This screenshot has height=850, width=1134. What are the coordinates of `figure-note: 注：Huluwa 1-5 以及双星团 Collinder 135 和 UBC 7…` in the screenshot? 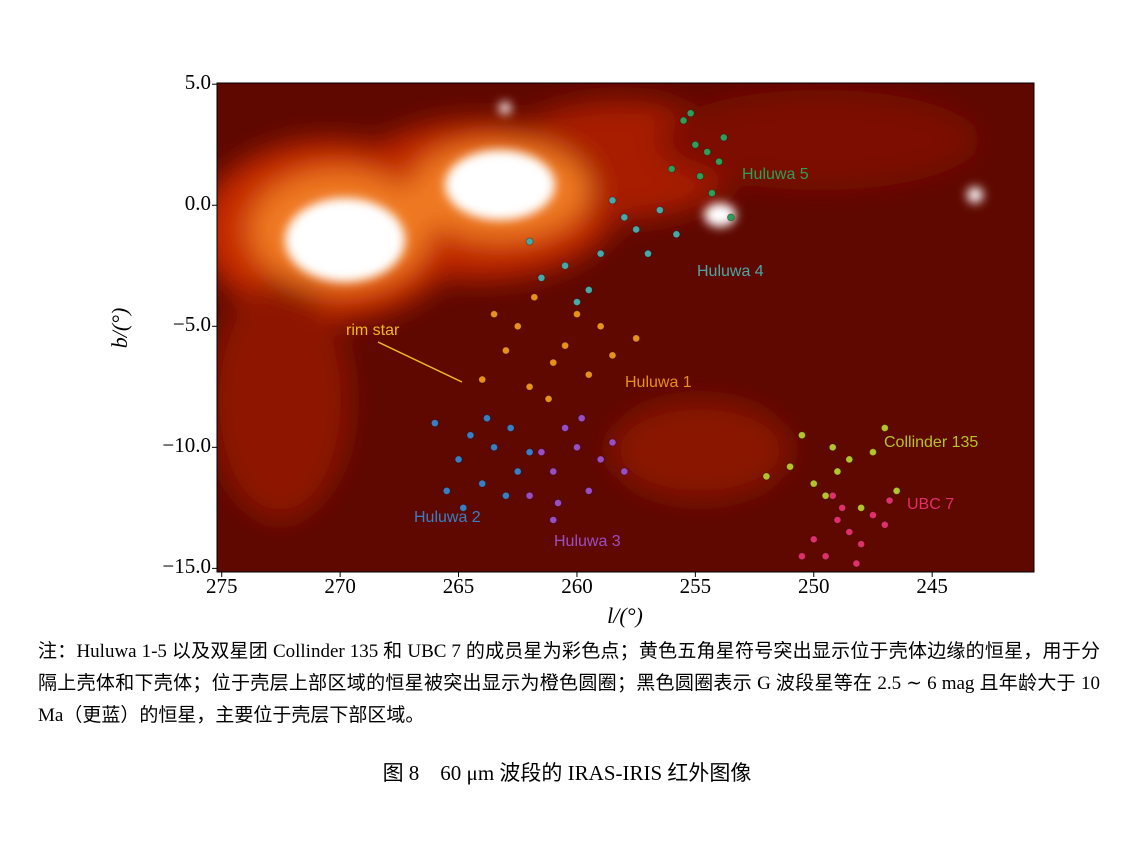 It's located at (569, 683).